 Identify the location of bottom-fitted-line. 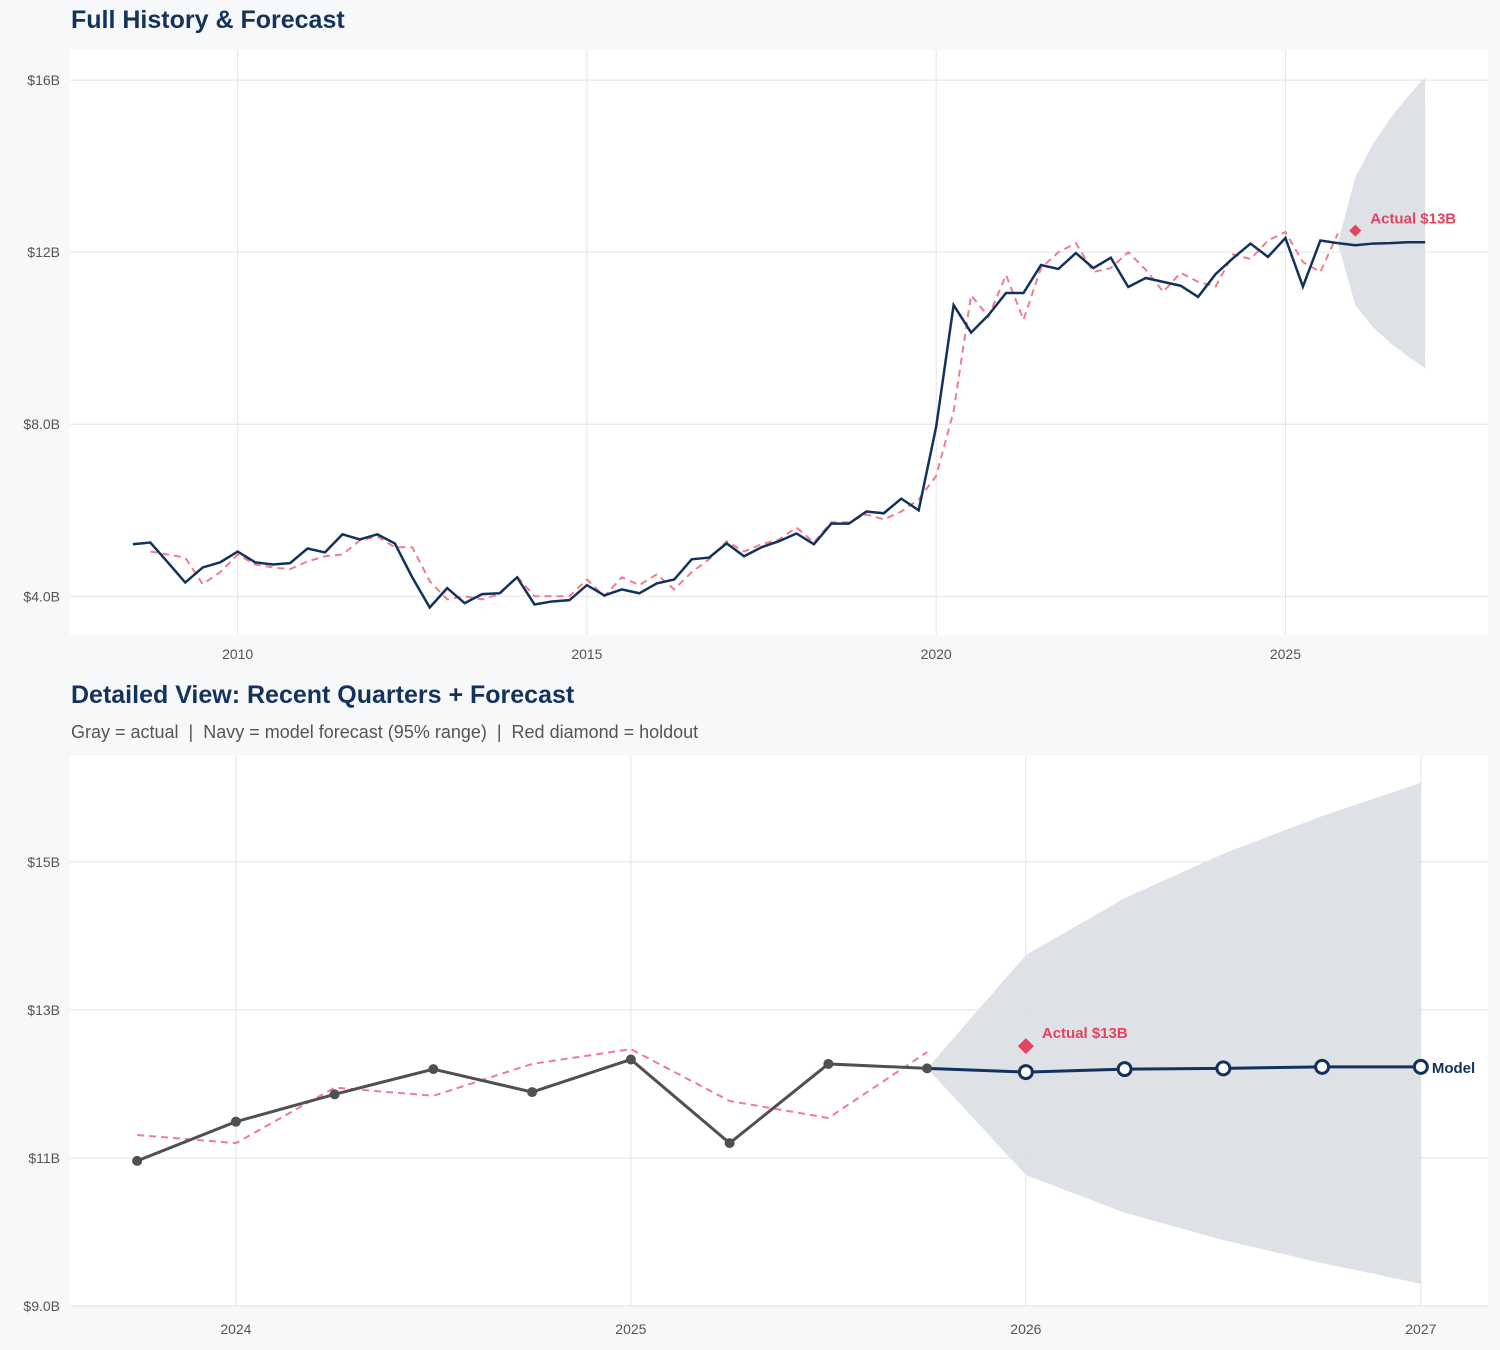
(532, 1096).